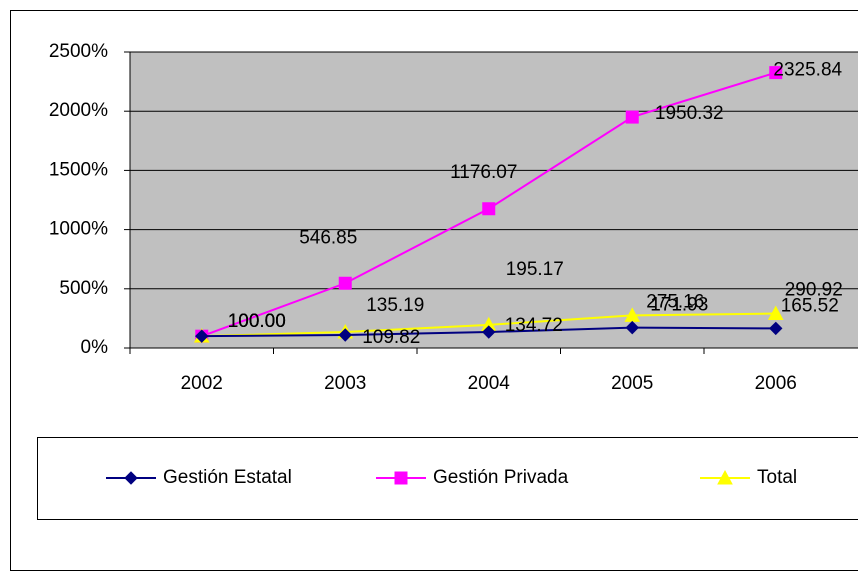  What do you see at coordinates (78, 169) in the screenshot?
I see `y-tick-label: 1500%` at bounding box center [78, 169].